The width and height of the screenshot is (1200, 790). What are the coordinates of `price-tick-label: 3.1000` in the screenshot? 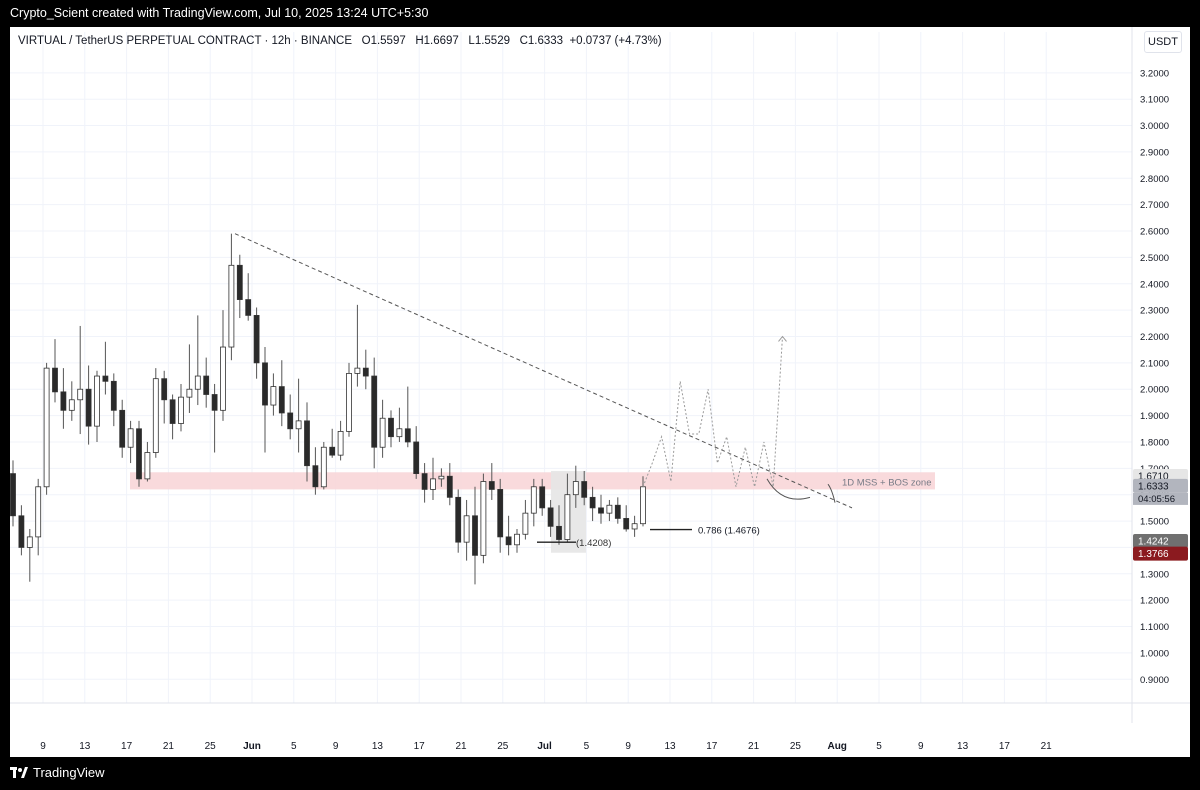 It's located at (1154, 100).